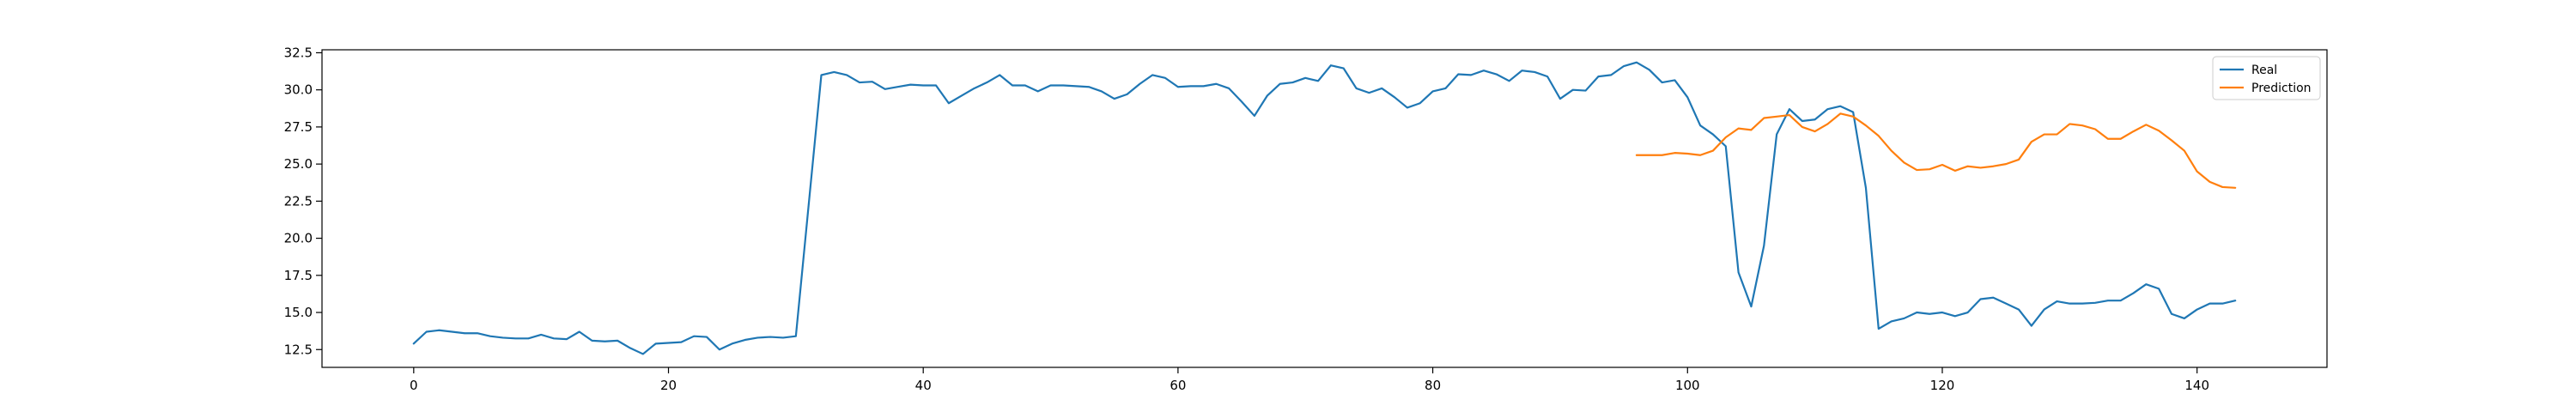 This screenshot has width=2576, height=412. I want to click on x-tick-label: 120, so click(1943, 385).